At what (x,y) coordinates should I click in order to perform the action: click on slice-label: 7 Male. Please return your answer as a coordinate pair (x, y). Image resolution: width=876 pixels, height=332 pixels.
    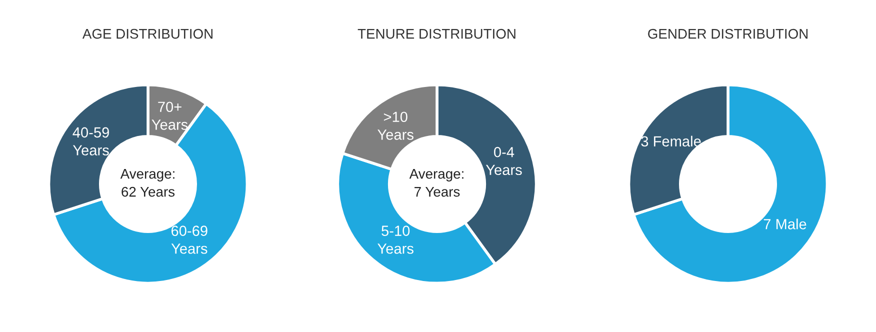
    Looking at the image, I should click on (785, 224).